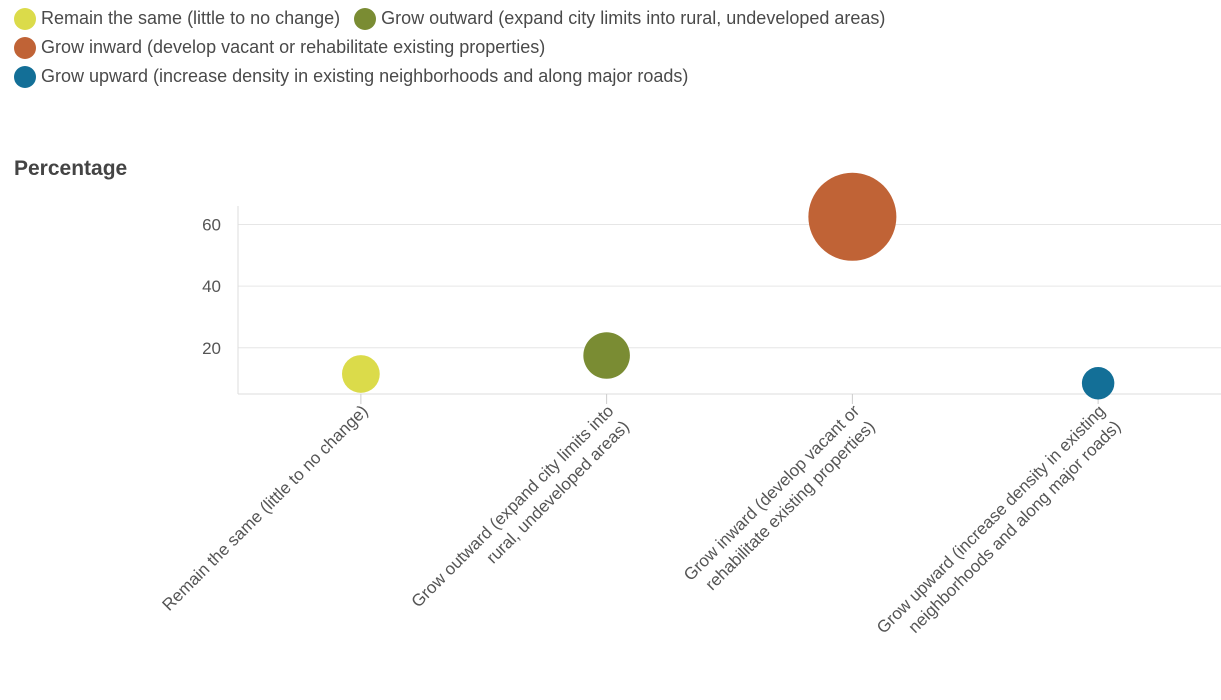 The image size is (1221, 700). I want to click on y-tick-label: 60, so click(211, 224).